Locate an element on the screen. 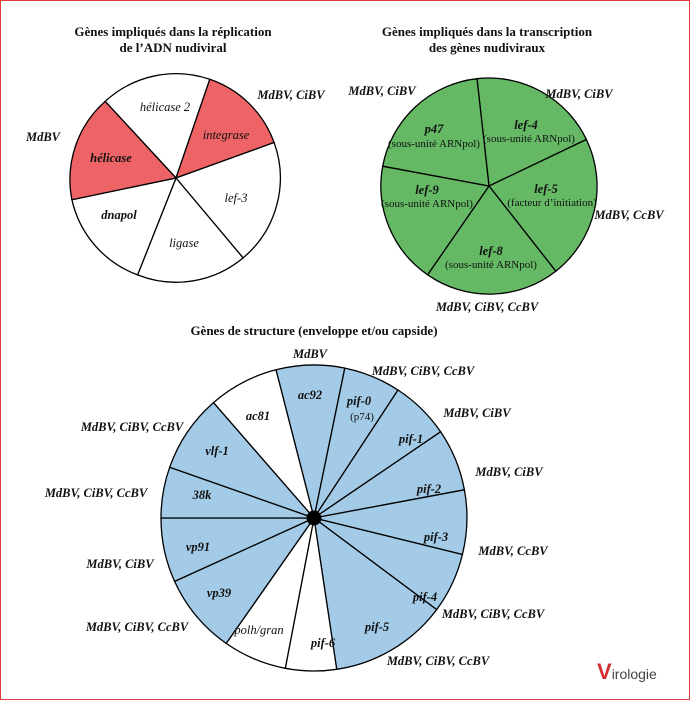  logo-text: Virologie is located at coordinates (627, 671).